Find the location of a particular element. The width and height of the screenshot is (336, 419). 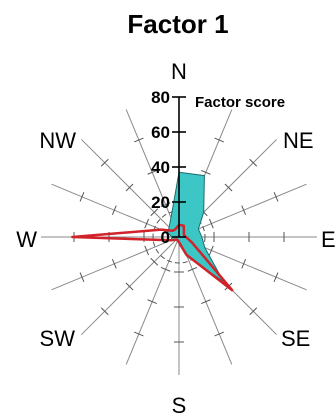

direction-label-nw: NW is located at coordinates (57, 140).